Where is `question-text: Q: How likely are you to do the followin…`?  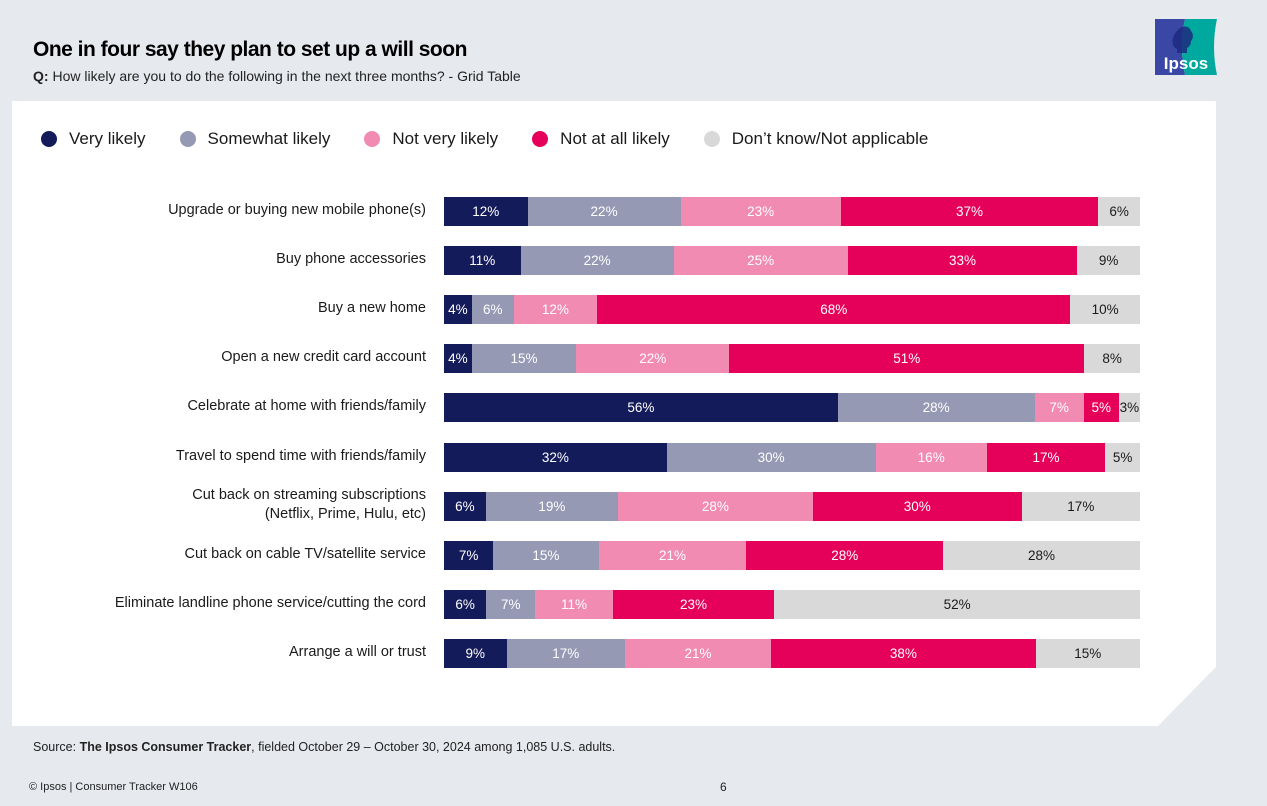
question-text: Q: How likely are you to do the followin… is located at coordinates (277, 76).